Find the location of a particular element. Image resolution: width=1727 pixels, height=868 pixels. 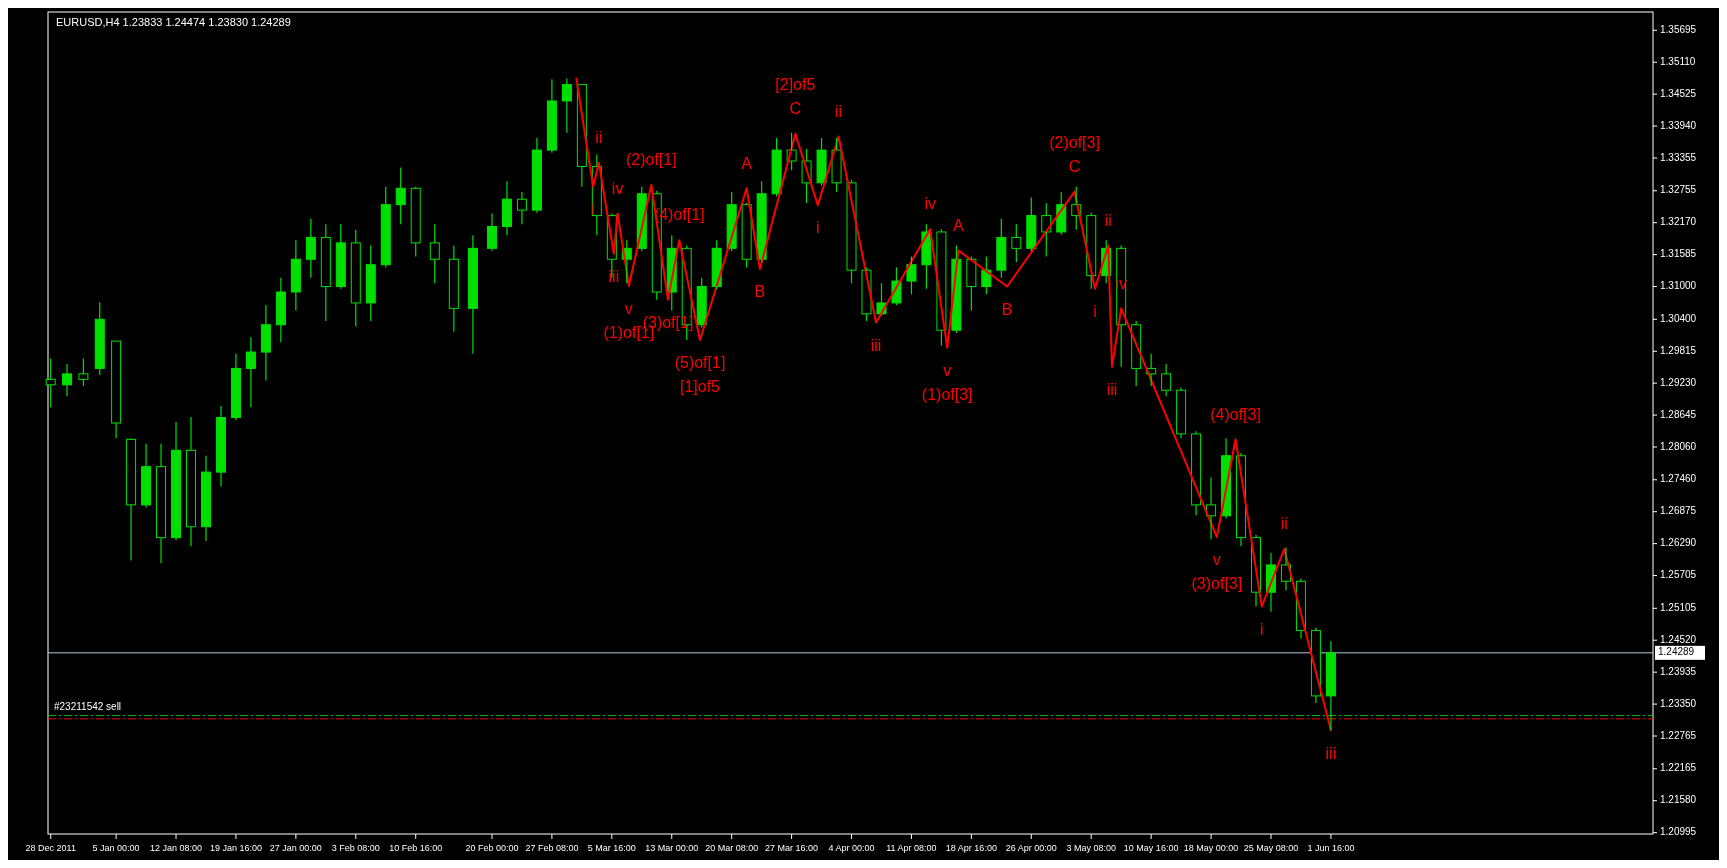

y-tick-label: 1.23350 is located at coordinates (1678, 703).